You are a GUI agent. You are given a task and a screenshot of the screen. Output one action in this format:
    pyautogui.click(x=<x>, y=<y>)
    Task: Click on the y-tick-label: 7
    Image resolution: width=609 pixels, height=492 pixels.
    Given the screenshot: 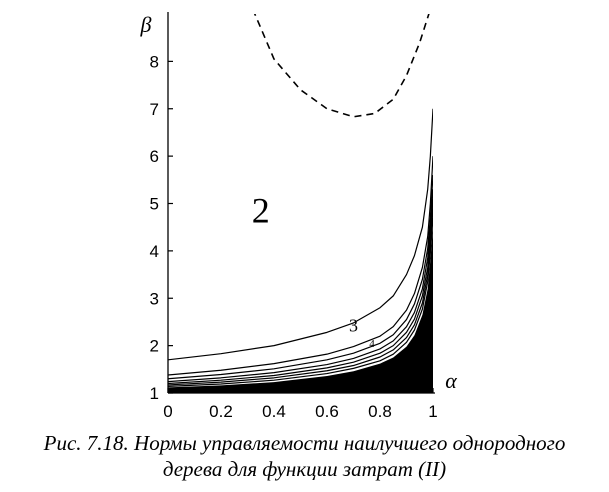 What is the action you would take?
    pyautogui.click(x=154, y=109)
    